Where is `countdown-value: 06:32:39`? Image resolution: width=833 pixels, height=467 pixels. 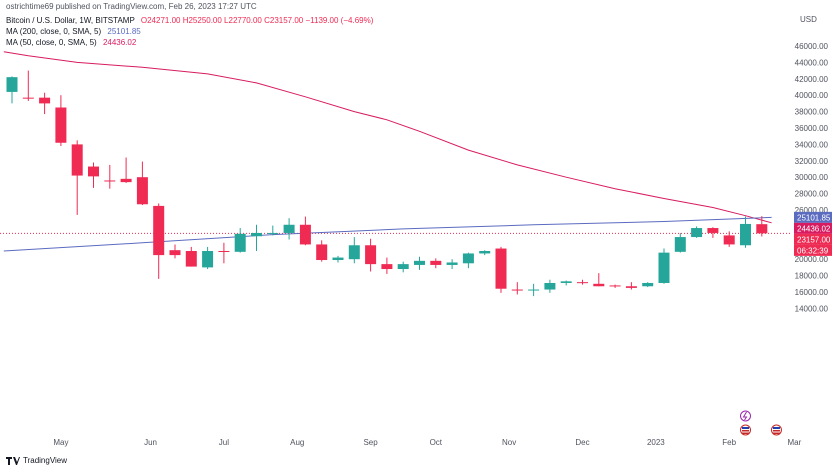 countdown-value: 06:32:39 is located at coordinates (813, 250).